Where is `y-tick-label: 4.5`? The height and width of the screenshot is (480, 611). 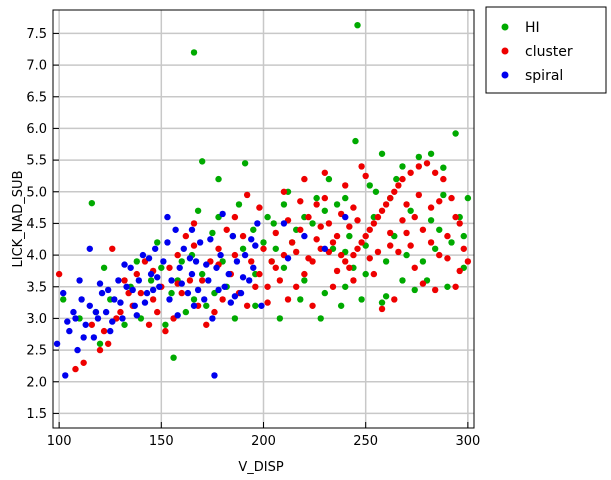
y-tick-label: 4.5 is located at coordinates (36, 224).